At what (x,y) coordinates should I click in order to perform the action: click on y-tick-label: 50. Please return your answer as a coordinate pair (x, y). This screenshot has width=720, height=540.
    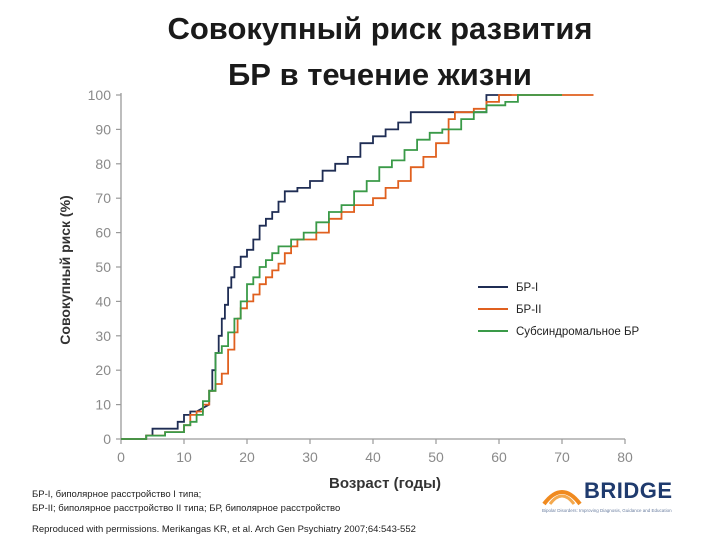
    Looking at the image, I should click on (103, 267).